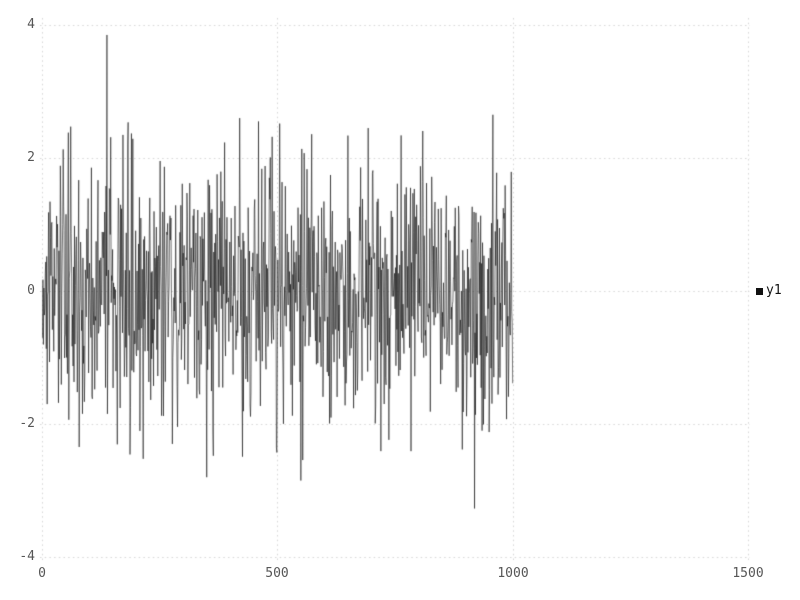 This screenshot has width=800, height=600. Describe the element at coordinates (27, 556) in the screenshot. I see `y-tick-label: -4` at that location.